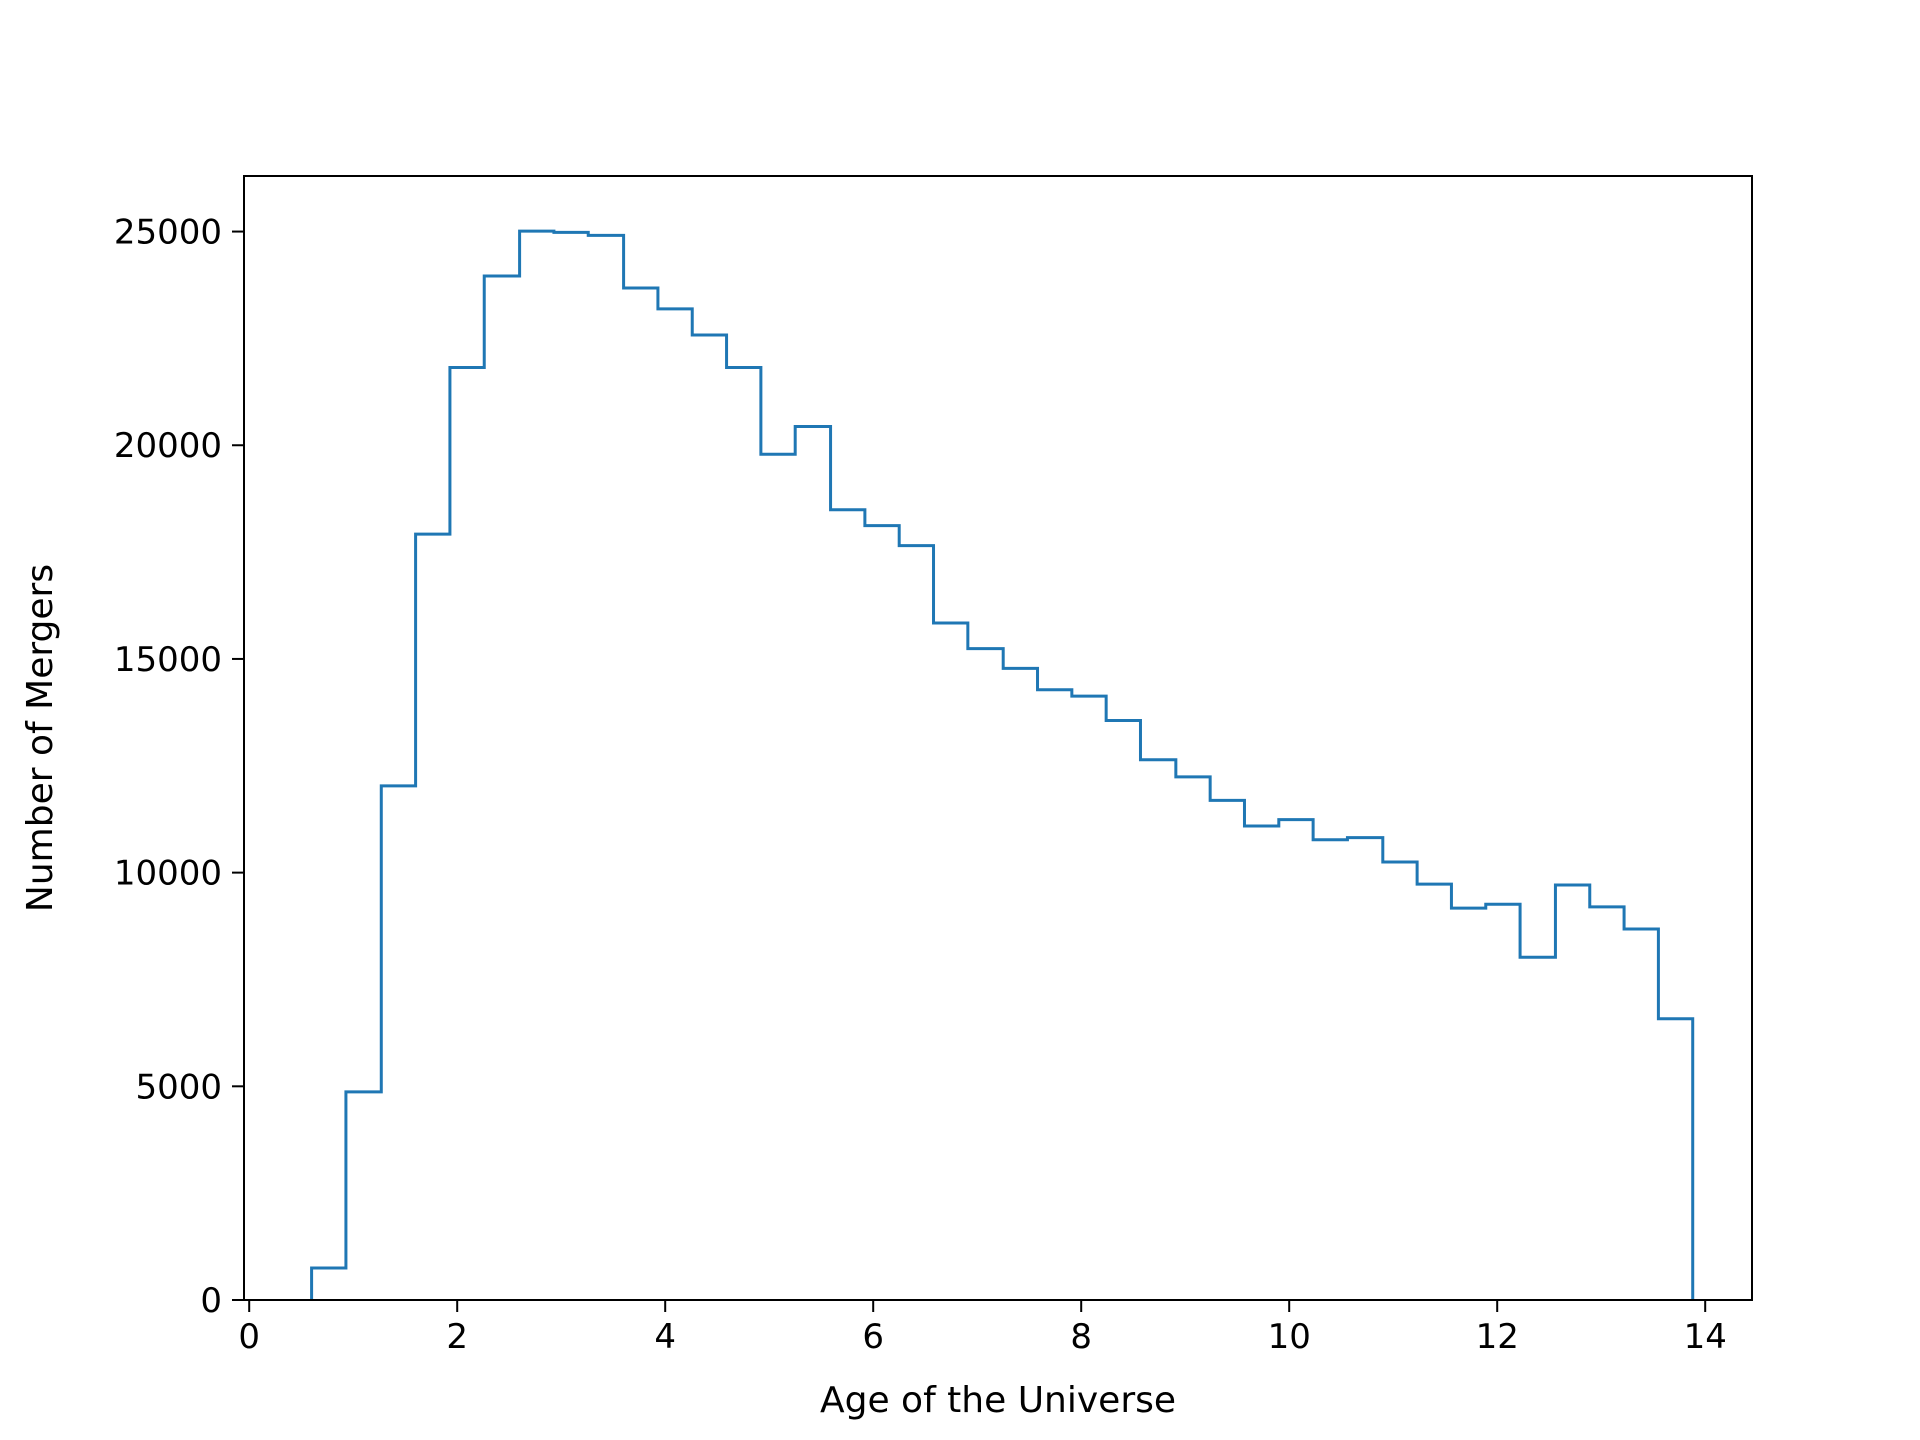  What do you see at coordinates (168, 874) in the screenshot?
I see `y-tick-label: 10000` at bounding box center [168, 874].